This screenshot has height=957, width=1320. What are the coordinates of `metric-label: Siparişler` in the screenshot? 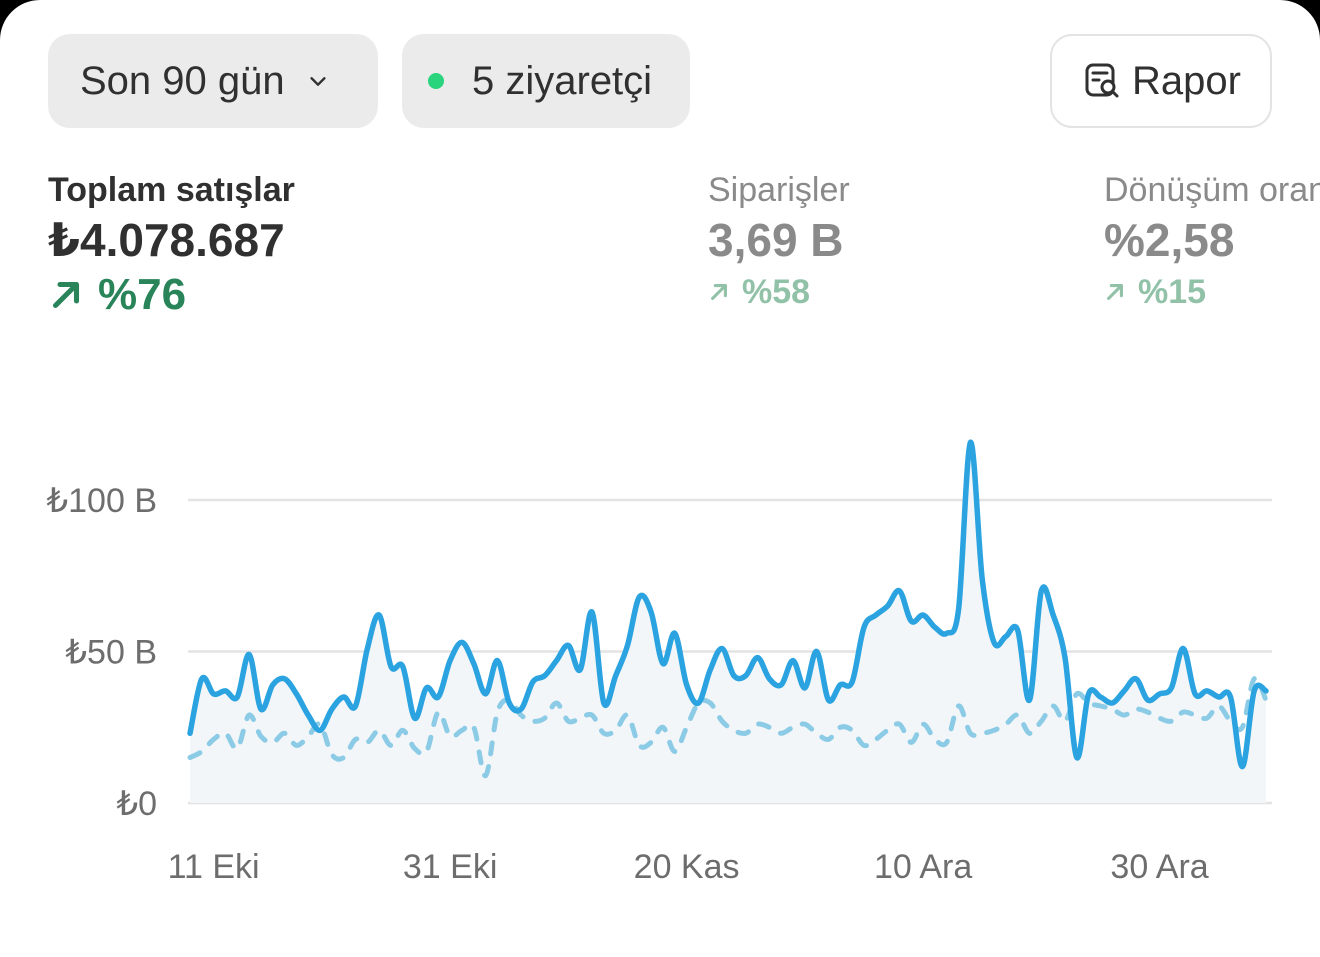 It's located at (779, 190).